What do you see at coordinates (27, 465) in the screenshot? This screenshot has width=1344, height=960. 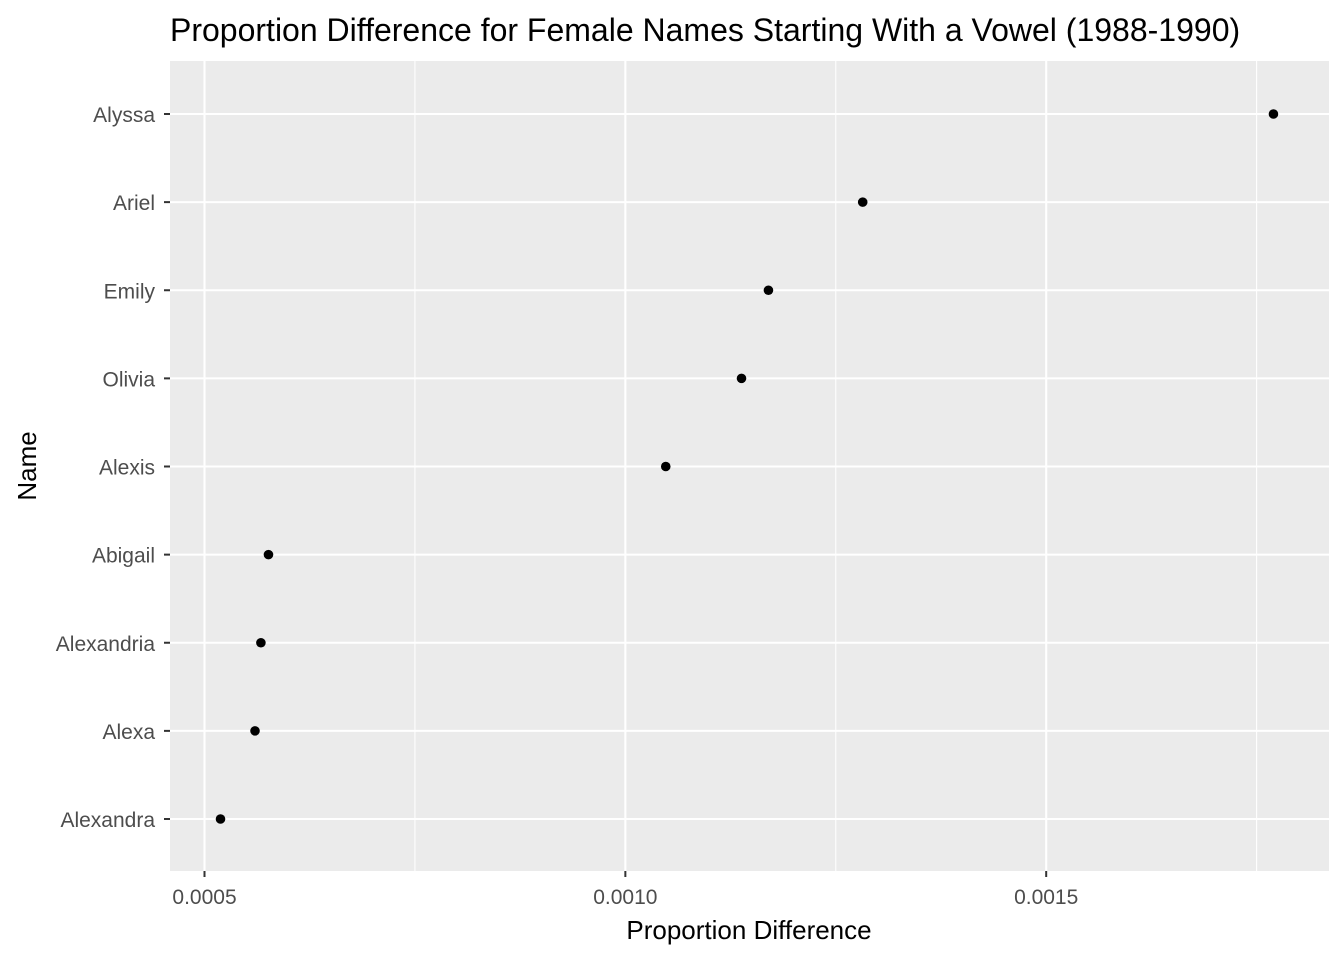 I see `y-axis-title: Name` at bounding box center [27, 465].